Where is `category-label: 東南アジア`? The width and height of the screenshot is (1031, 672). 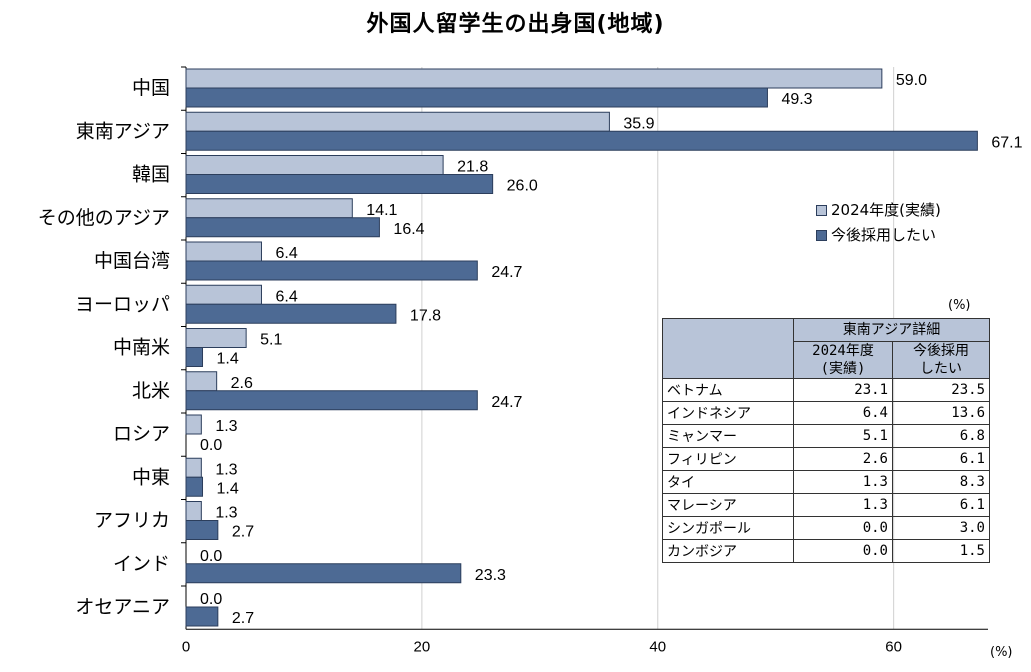
category-label: 東南アジア is located at coordinates (123, 131).